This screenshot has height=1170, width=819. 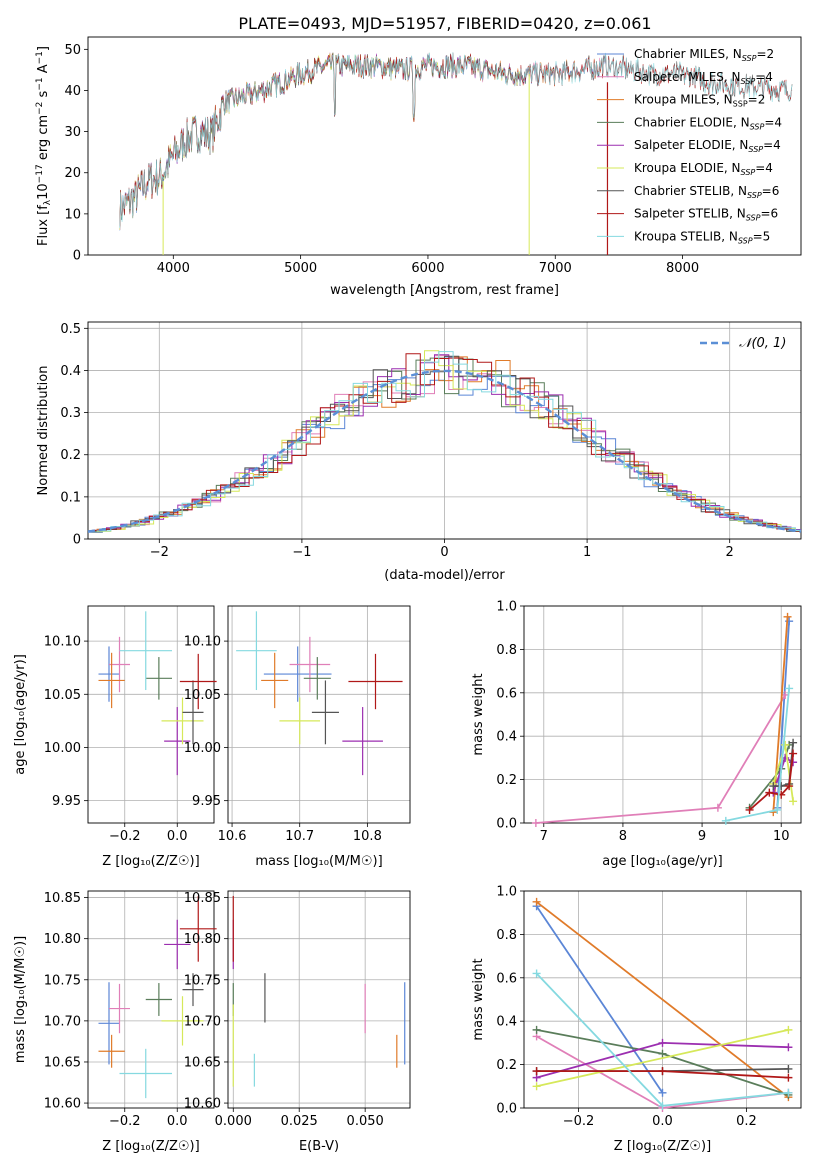 I want to click on x-axis-label: E(B-V), so click(x=319, y=1146).